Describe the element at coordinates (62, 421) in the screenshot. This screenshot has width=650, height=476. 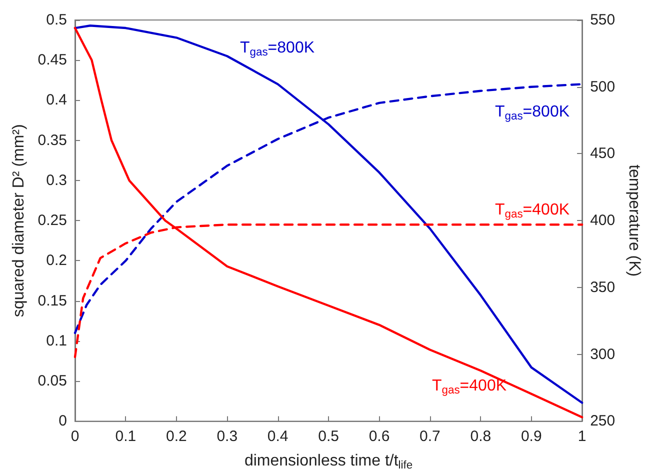
I see `y-tick-label: 0` at that location.